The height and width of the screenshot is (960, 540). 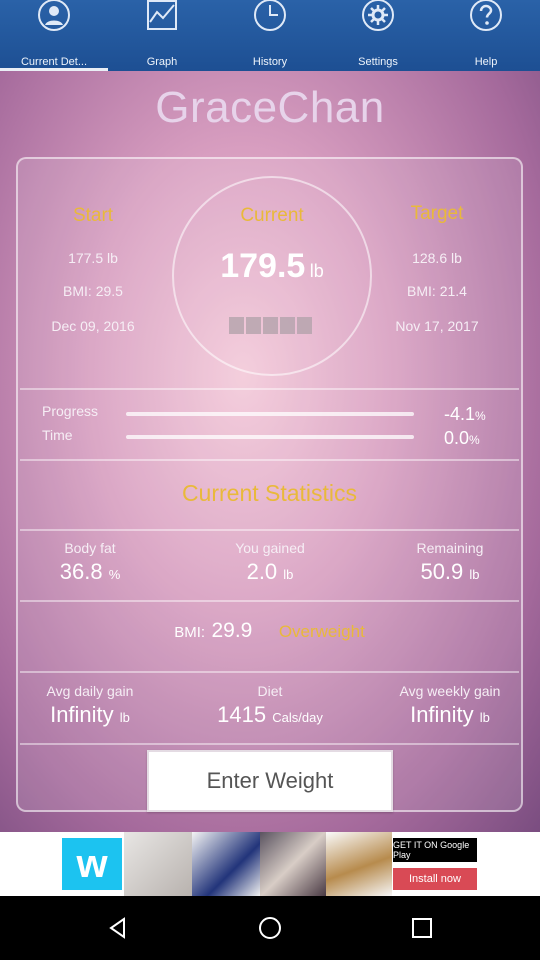 I want to click on tab-graph: Graph, so click(x=162, y=35).